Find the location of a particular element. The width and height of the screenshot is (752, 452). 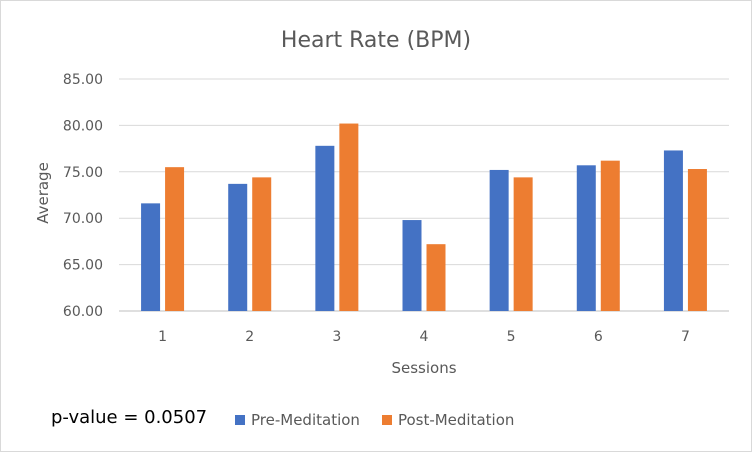

legend-label-post: Post-Meditation is located at coordinates (456, 420).